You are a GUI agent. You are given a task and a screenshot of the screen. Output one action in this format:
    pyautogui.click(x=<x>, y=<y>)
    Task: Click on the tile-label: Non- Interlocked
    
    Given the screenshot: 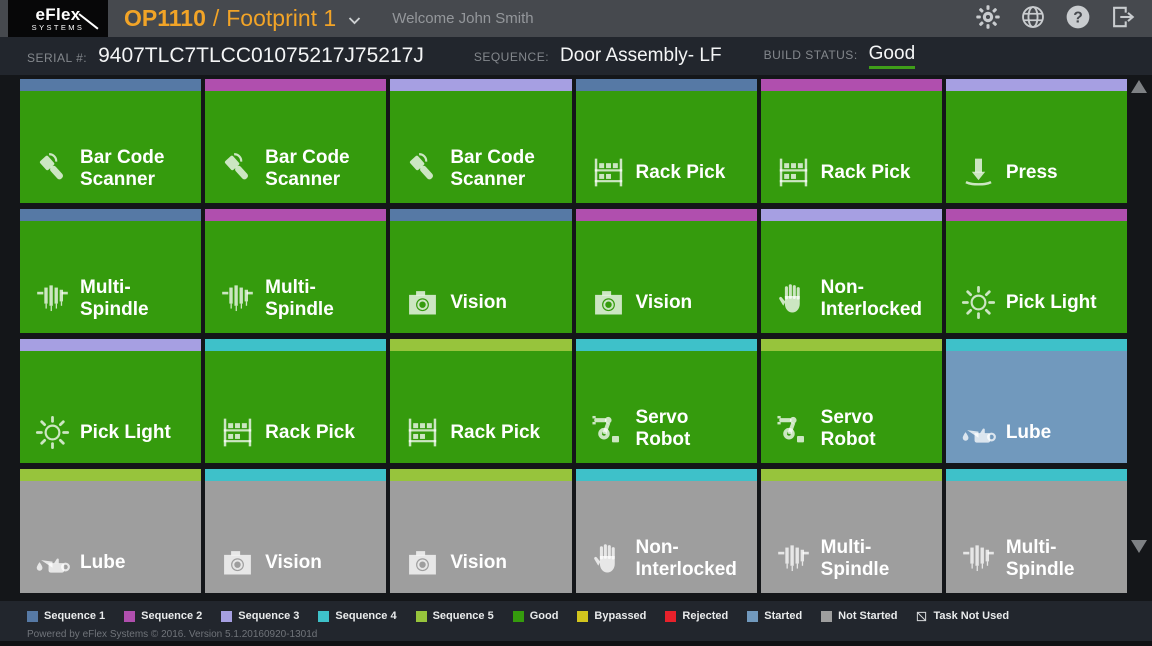 What is the action you would take?
    pyautogui.click(x=871, y=298)
    